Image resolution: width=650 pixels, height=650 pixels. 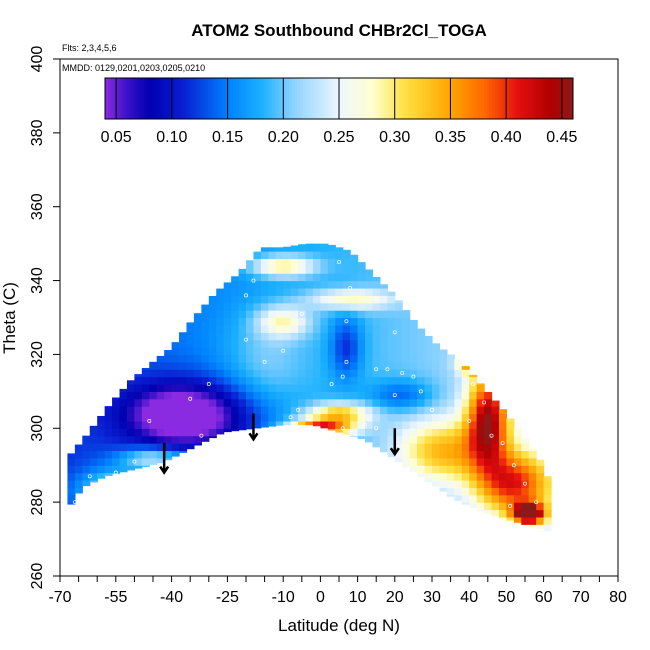 What do you see at coordinates (283, 597) in the screenshot?
I see `x-tick-label: -10` at bounding box center [283, 597].